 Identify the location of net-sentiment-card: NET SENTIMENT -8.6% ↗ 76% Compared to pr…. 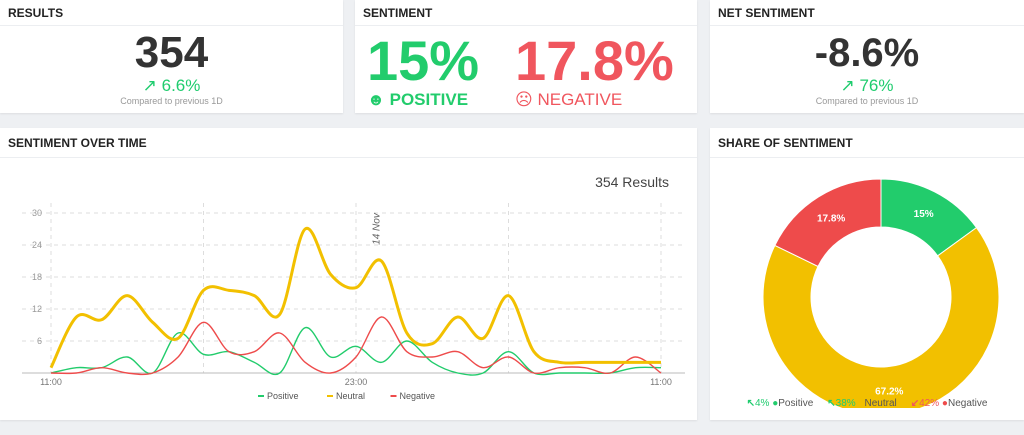
(867, 56).